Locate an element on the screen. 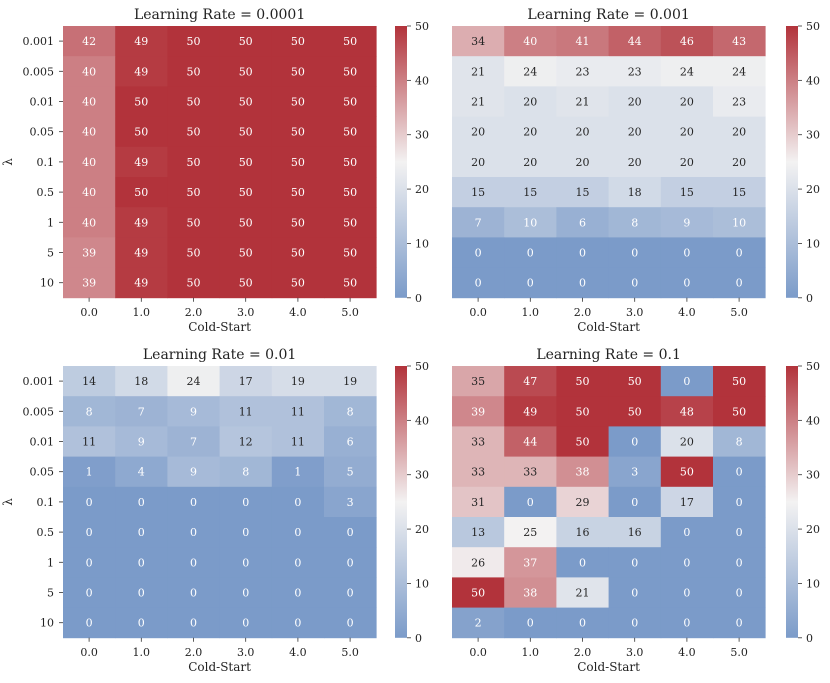 The width and height of the screenshot is (830, 683). cell-value: 7 is located at coordinates (478, 222).